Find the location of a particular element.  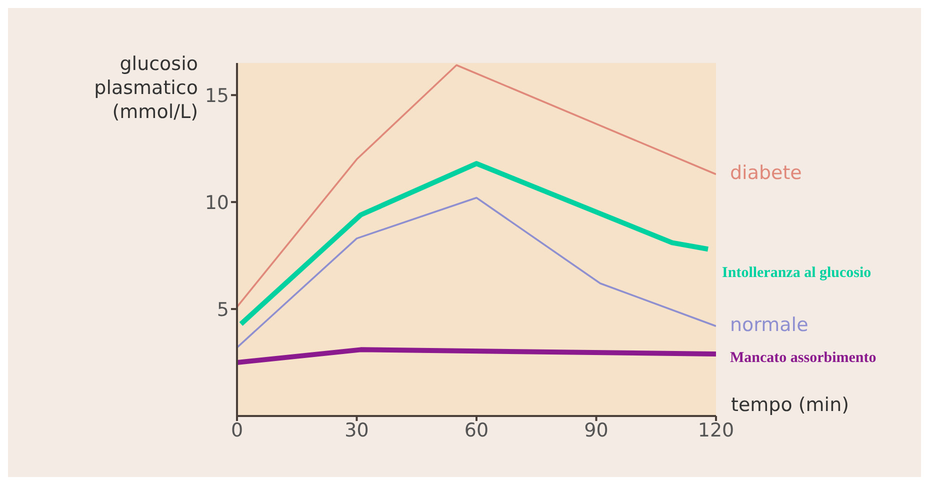

series-label: diabete is located at coordinates (766, 173).